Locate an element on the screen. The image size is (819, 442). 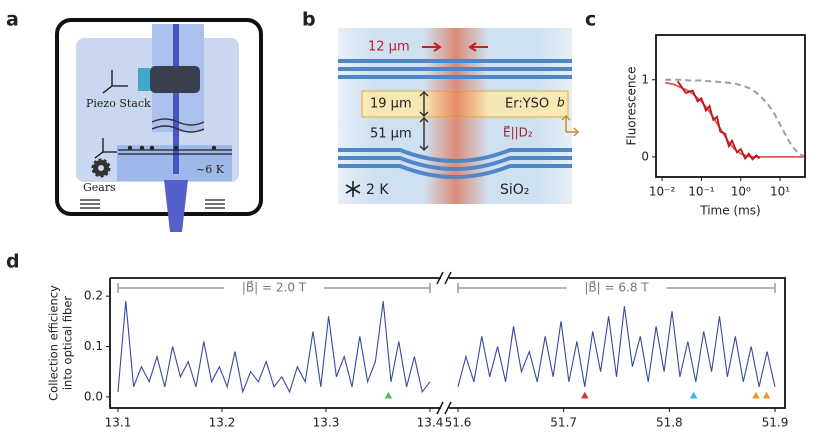
x-axis-label: Time (ms) is located at coordinates (730, 211).